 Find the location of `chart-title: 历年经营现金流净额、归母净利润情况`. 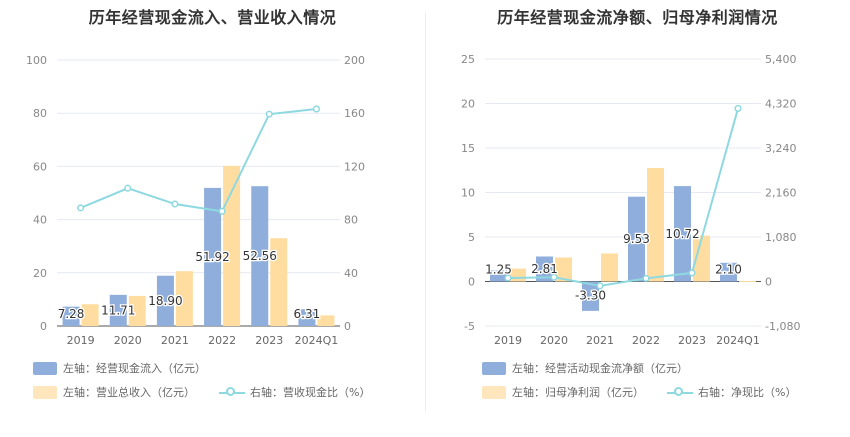

chart-title: 历年经营现金流净额、归母净利润情况 is located at coordinates (637, 17).